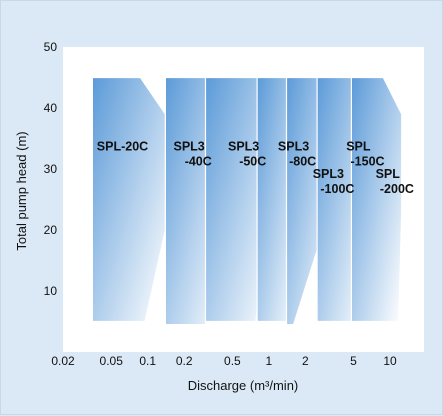  What do you see at coordinates (328, 174) in the screenshot?
I see `label-spl3-100c-line1: SPL3` at bounding box center [328, 174].